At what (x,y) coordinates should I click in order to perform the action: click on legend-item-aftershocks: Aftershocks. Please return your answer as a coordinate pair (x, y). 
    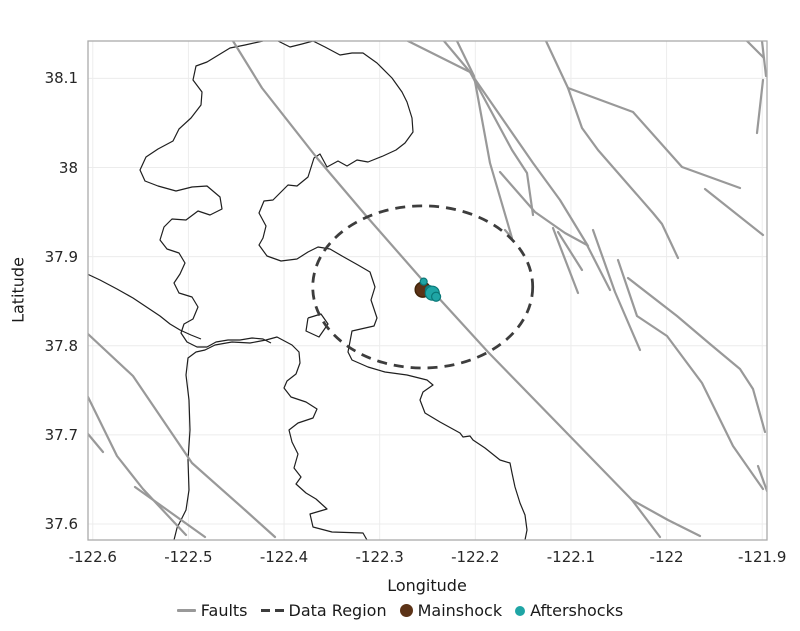
    Looking at the image, I should click on (569, 610).